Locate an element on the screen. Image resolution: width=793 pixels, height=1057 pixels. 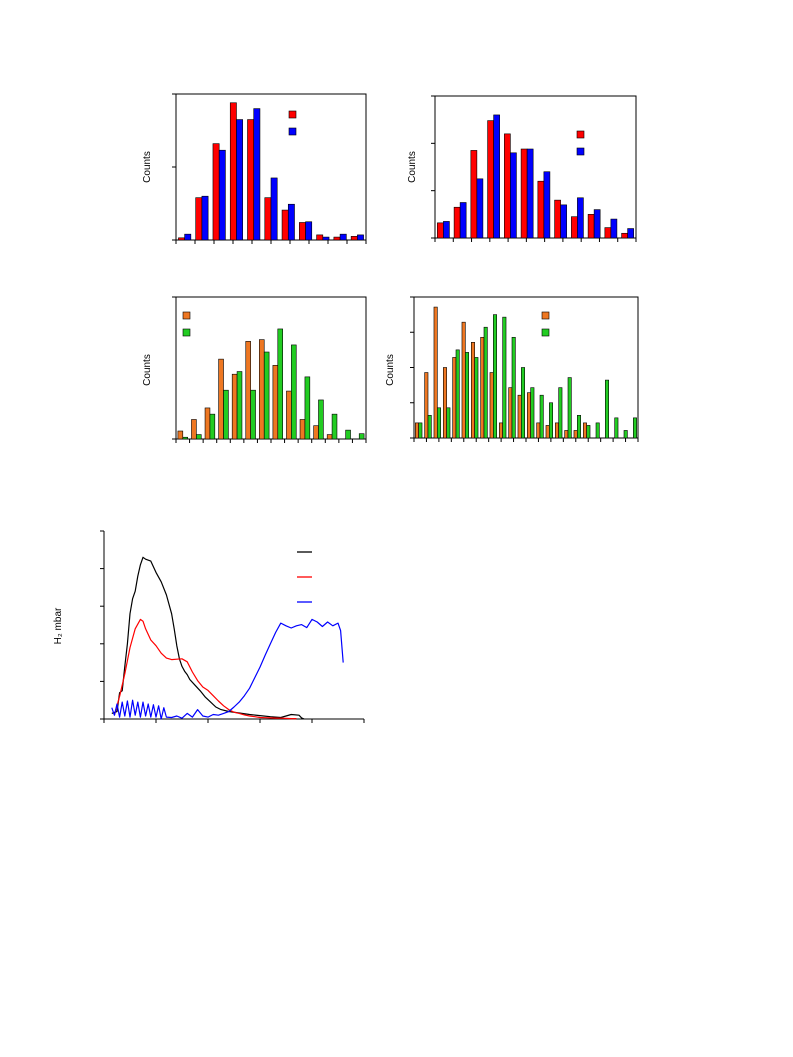
chart-top-right: Counts is located at coordinates (522, 168).